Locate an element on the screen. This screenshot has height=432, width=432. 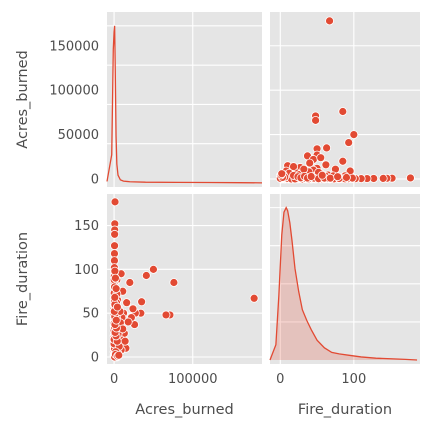
y-tick-label: 150 is located at coordinates (86, 226).